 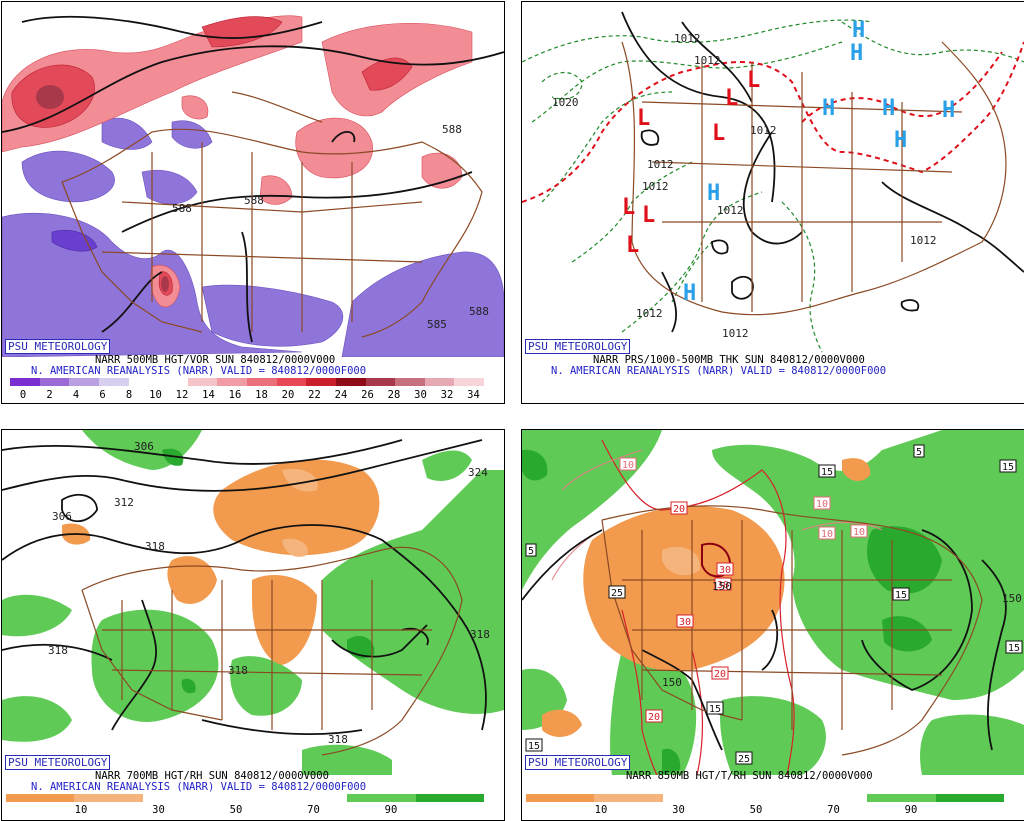 I want to click on colorbar-label: 24, so click(x=341, y=395).